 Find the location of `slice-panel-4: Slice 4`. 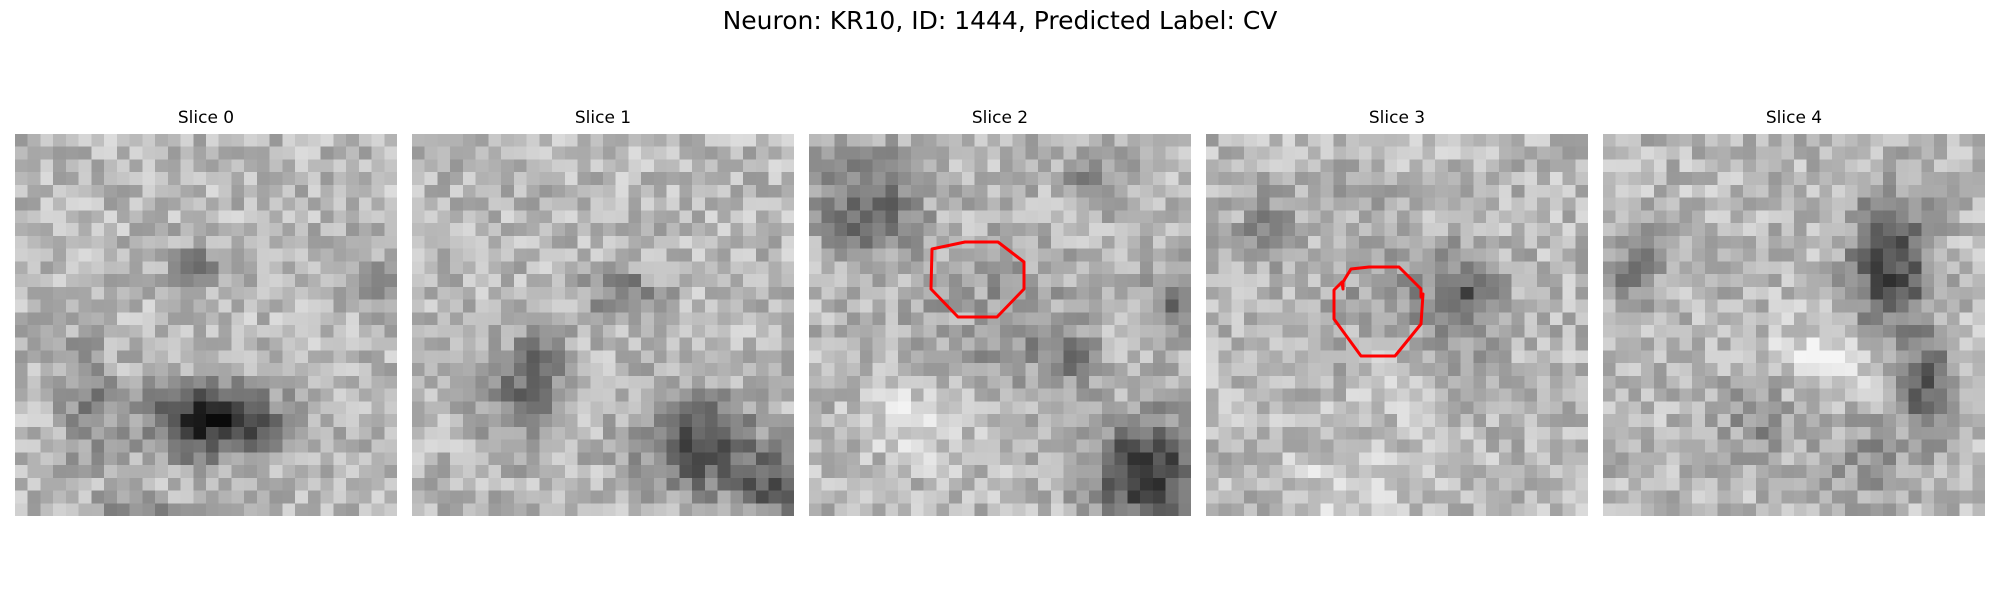

slice-panel-4: Slice 4 is located at coordinates (1794, 312).